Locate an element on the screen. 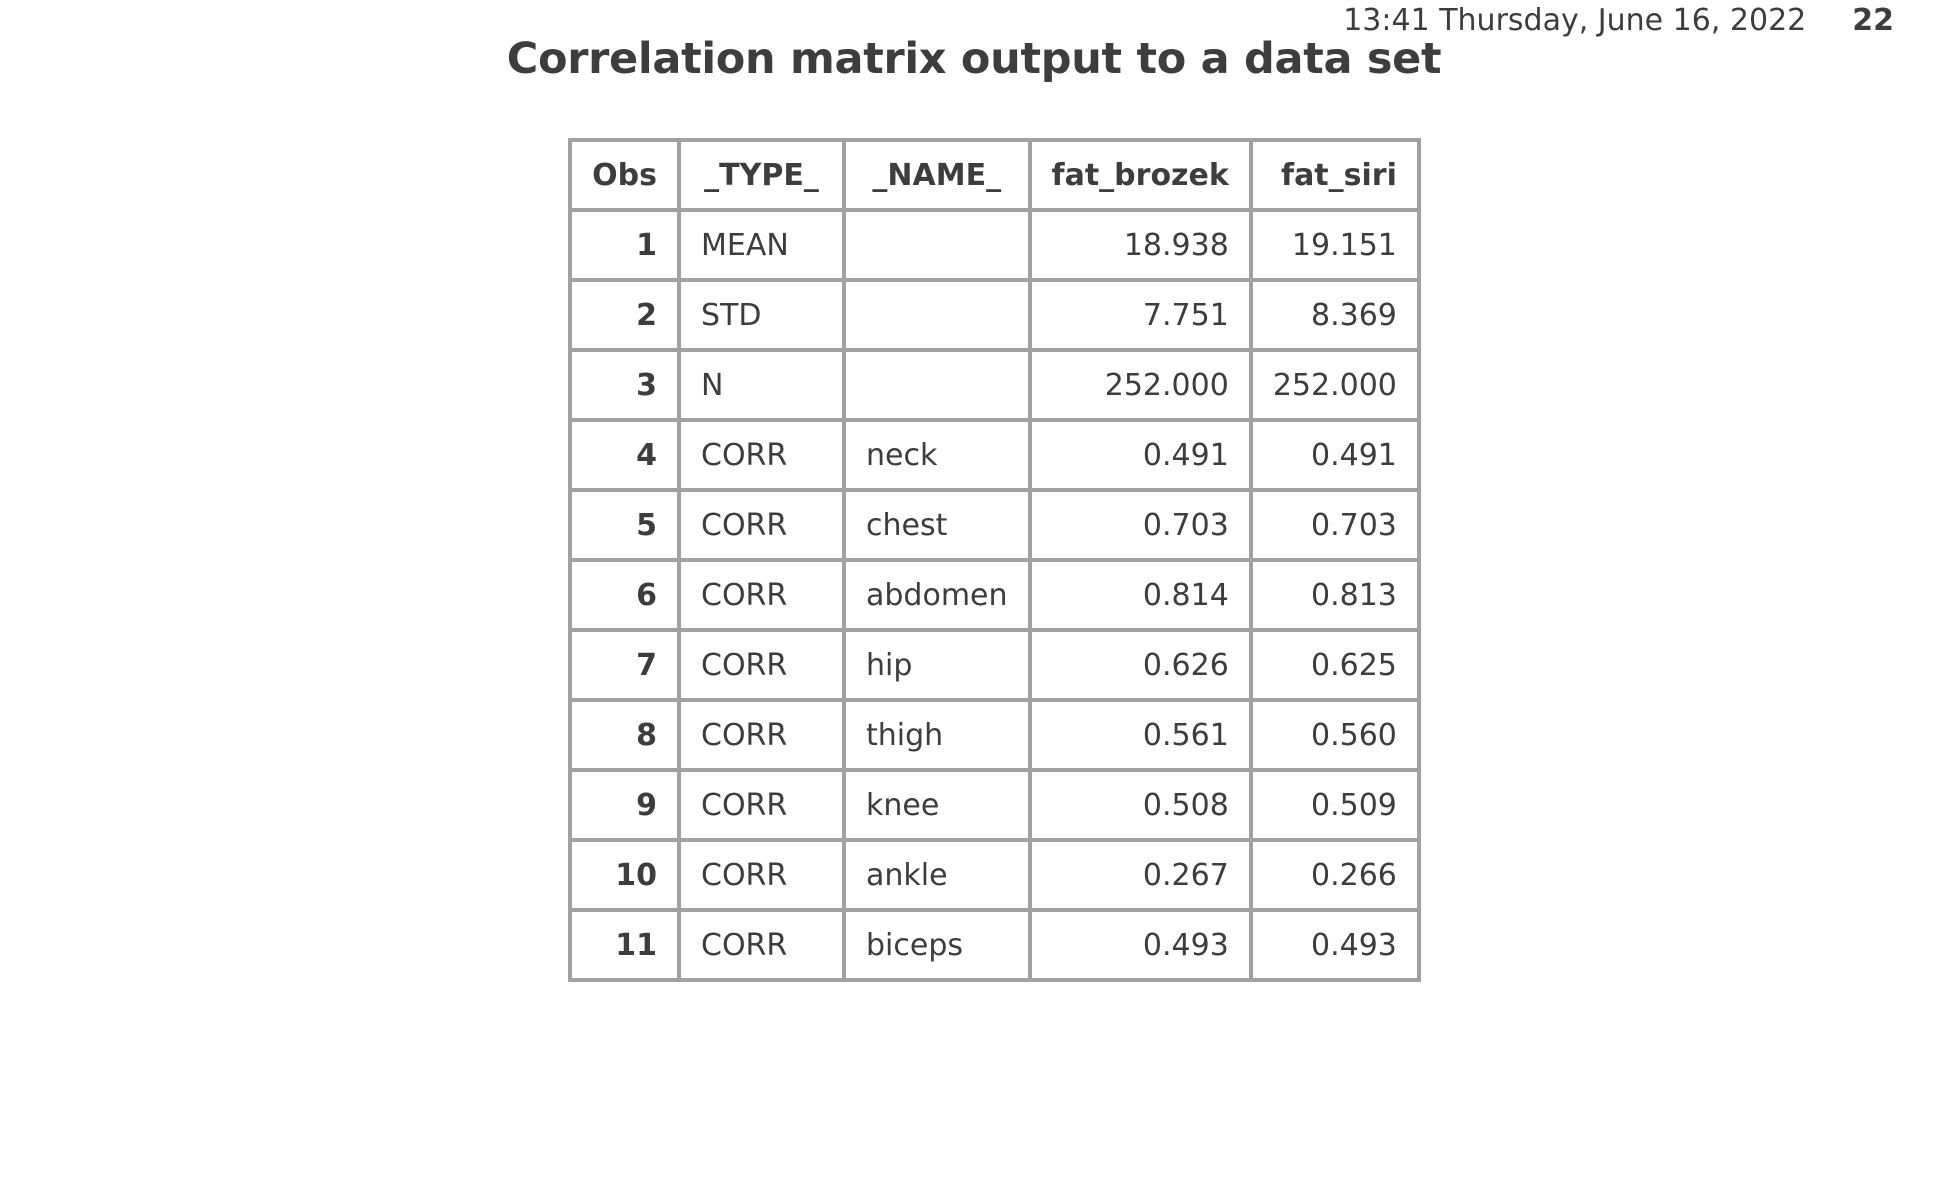 The width and height of the screenshot is (1948, 1204). page-header: 13:41 Thursday, June 16, 2022 22 is located at coordinates (1618, 20).